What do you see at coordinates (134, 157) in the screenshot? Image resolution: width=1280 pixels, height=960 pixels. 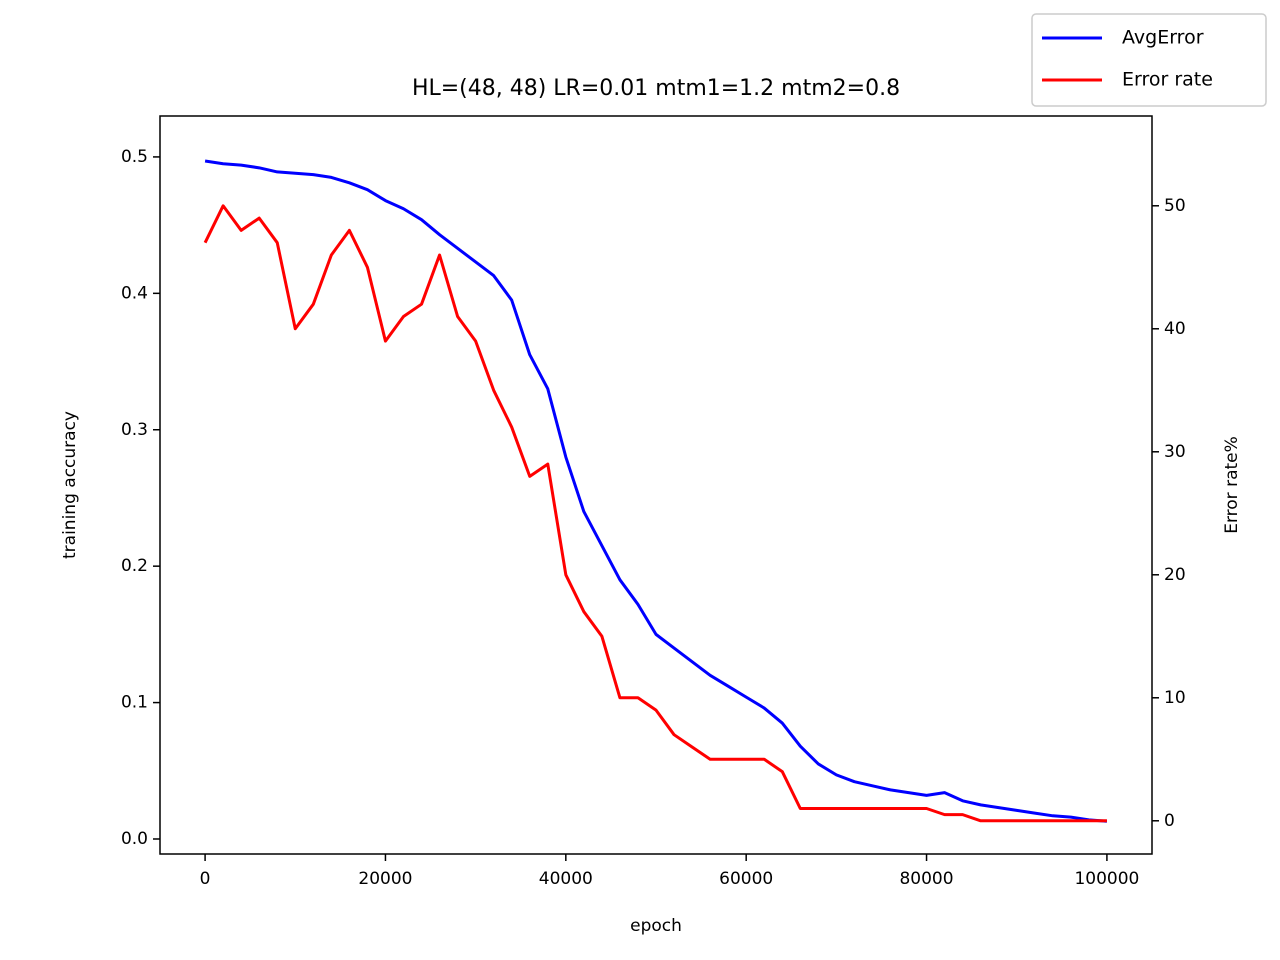 I see `y-tick-label: 0.5` at bounding box center [134, 157].